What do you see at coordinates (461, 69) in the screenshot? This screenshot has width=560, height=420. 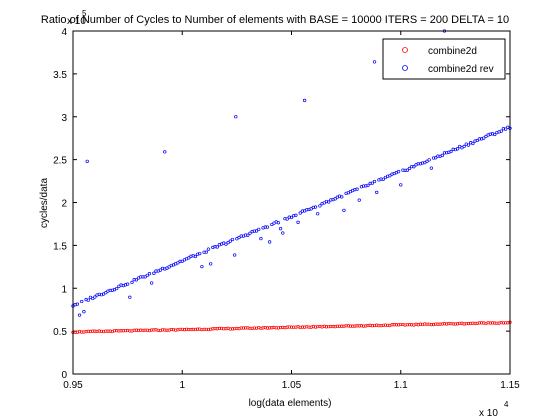 I see `legend-label-combine2d-rev: combine2d rev` at bounding box center [461, 69].